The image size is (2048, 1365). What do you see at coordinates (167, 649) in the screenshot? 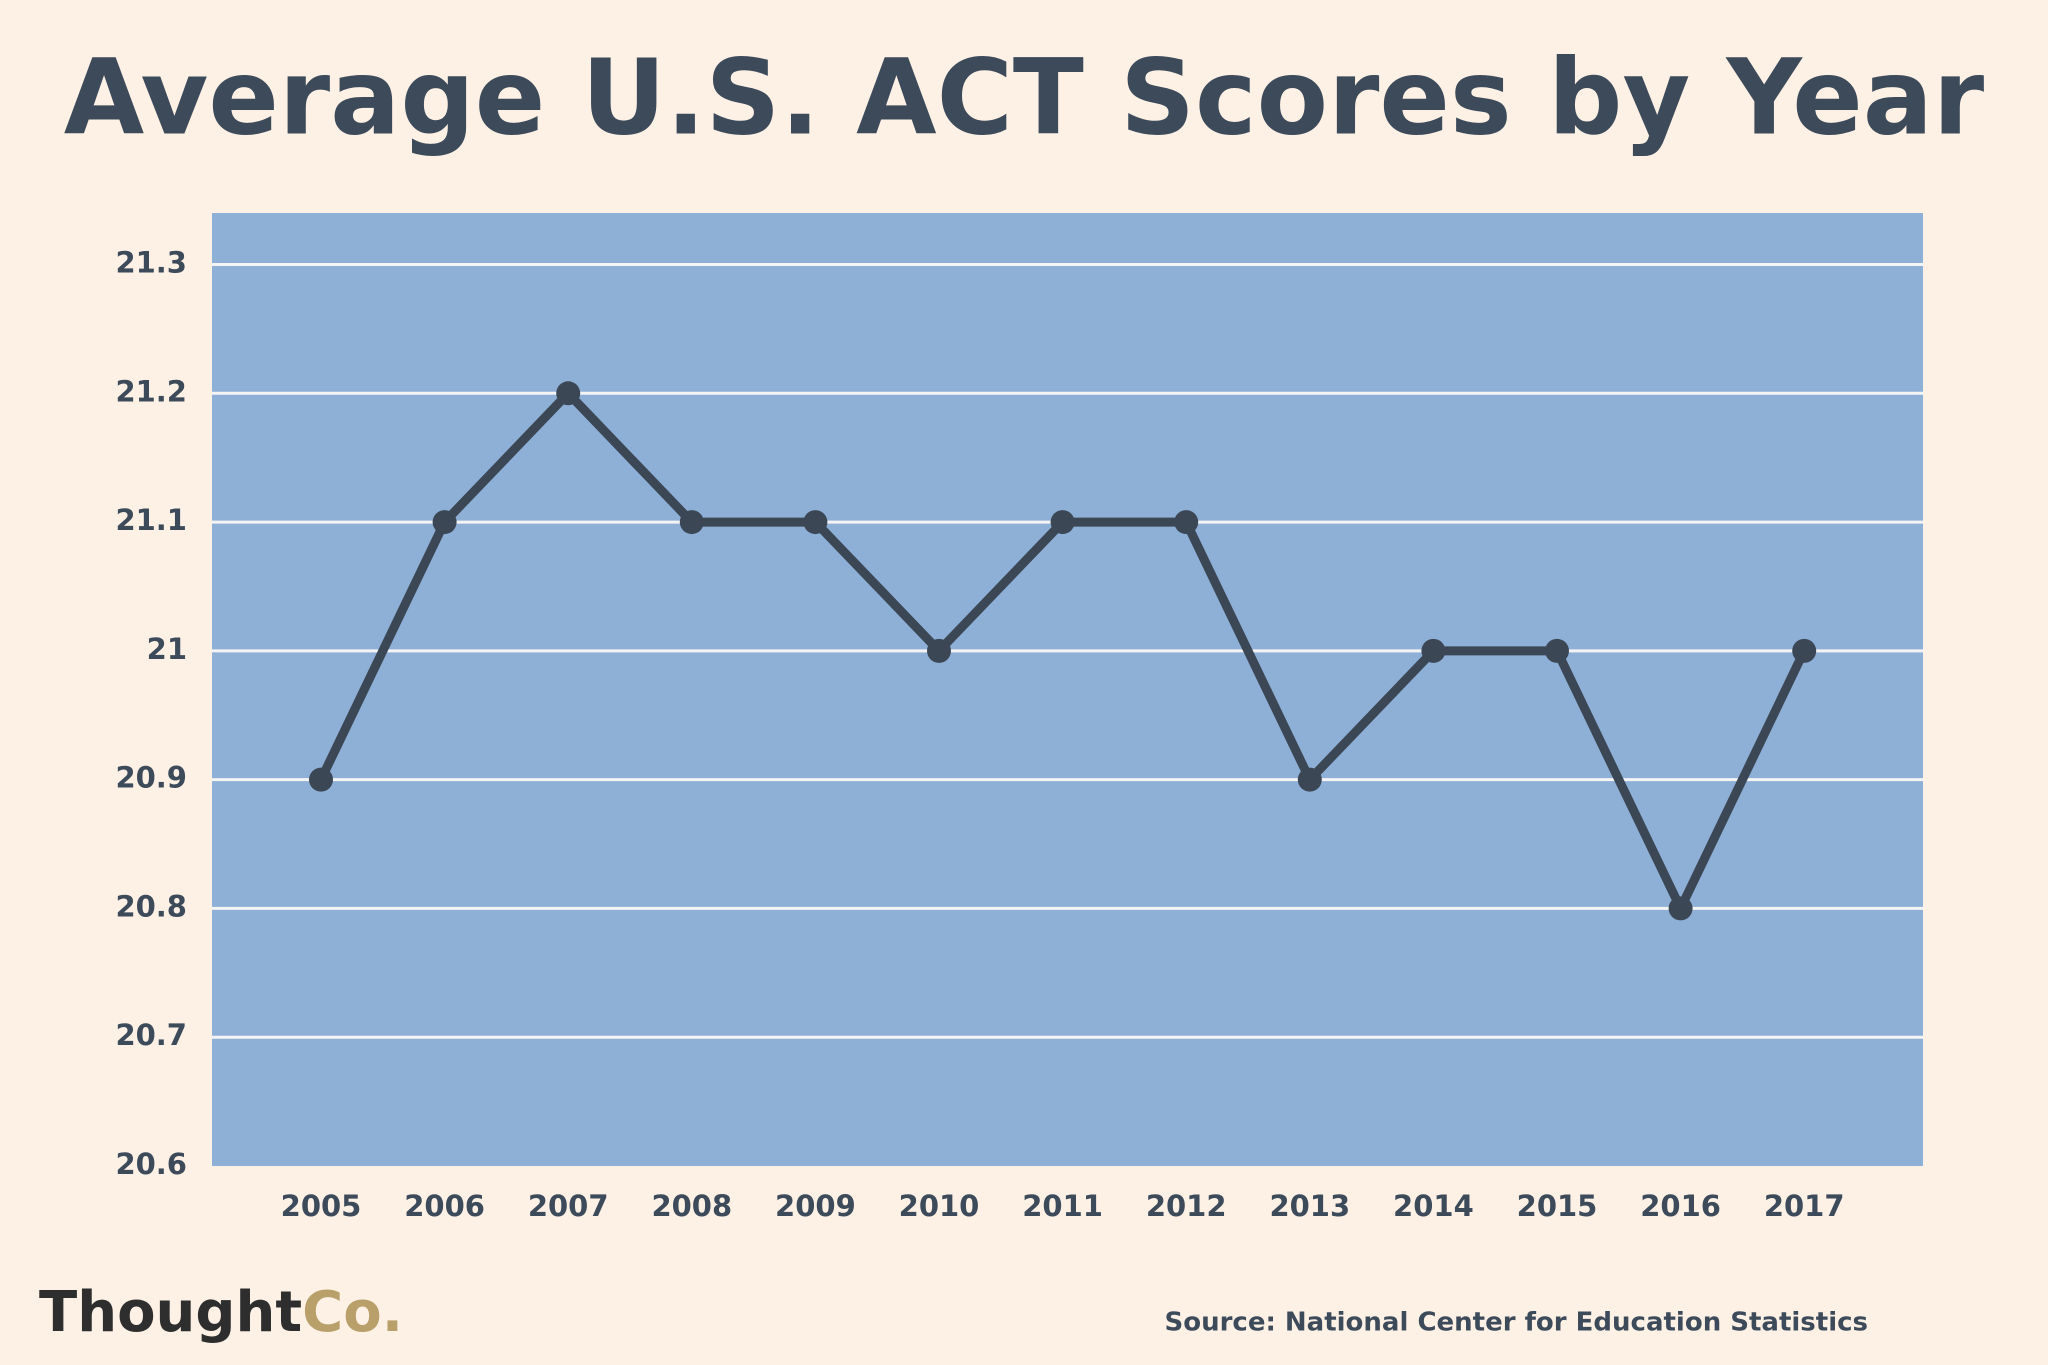
I see `y-tick-label: 21` at bounding box center [167, 649].